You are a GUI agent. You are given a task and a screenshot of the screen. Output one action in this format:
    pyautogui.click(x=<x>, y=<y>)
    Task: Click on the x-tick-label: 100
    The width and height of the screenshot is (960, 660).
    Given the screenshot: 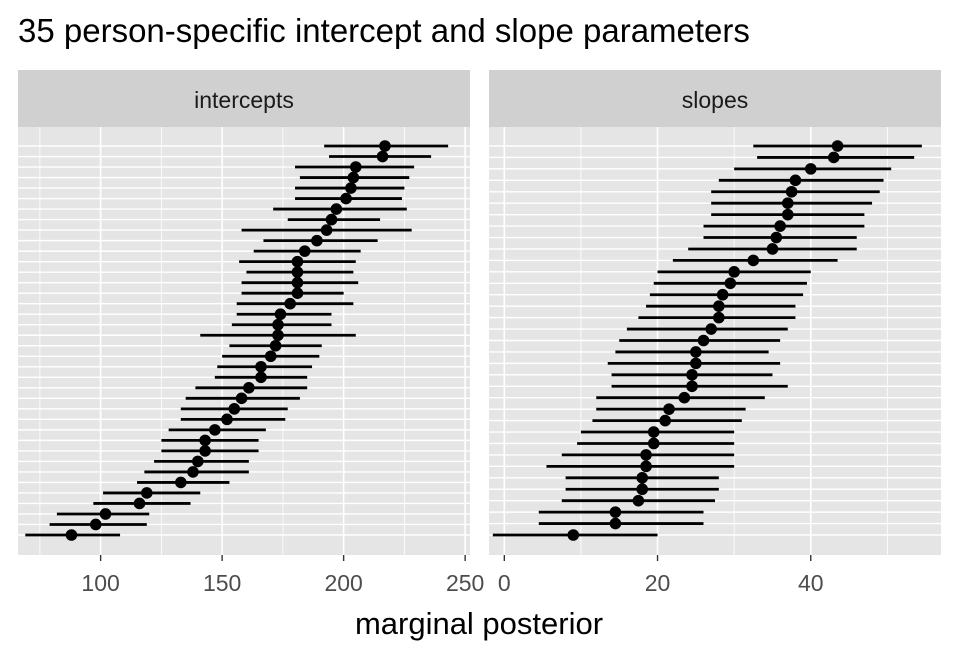 What is the action you would take?
    pyautogui.click(x=100, y=583)
    